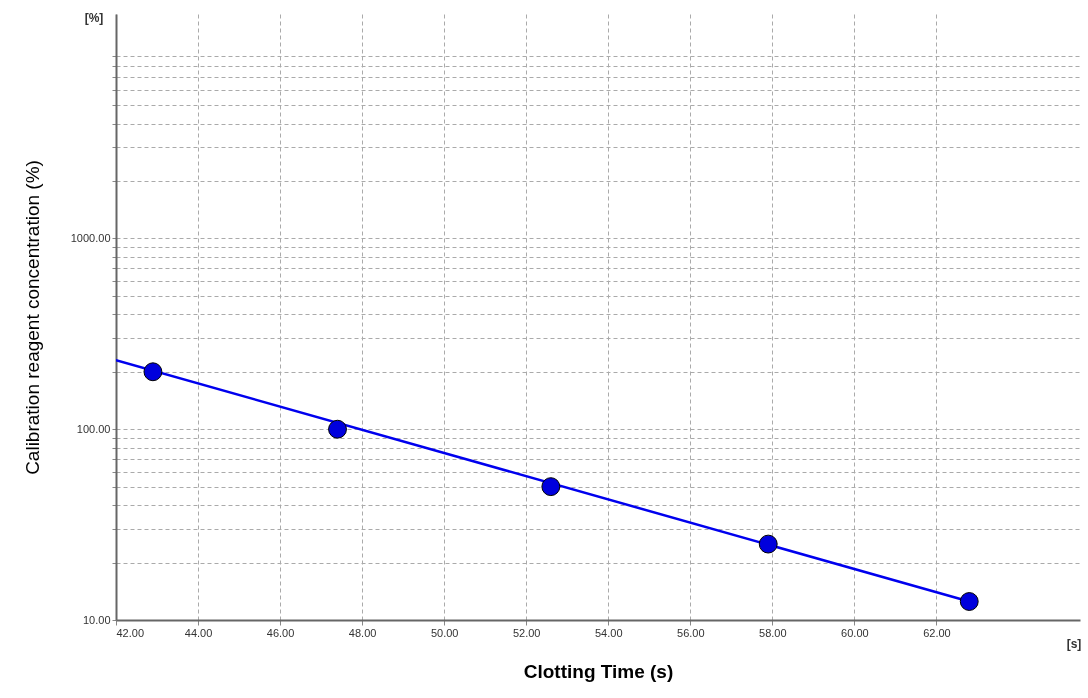 Image resolution: width=1088 pixels, height=698 pixels. What do you see at coordinates (280, 632) in the screenshot?
I see `x-tick-label: 46.00` at bounding box center [280, 632].